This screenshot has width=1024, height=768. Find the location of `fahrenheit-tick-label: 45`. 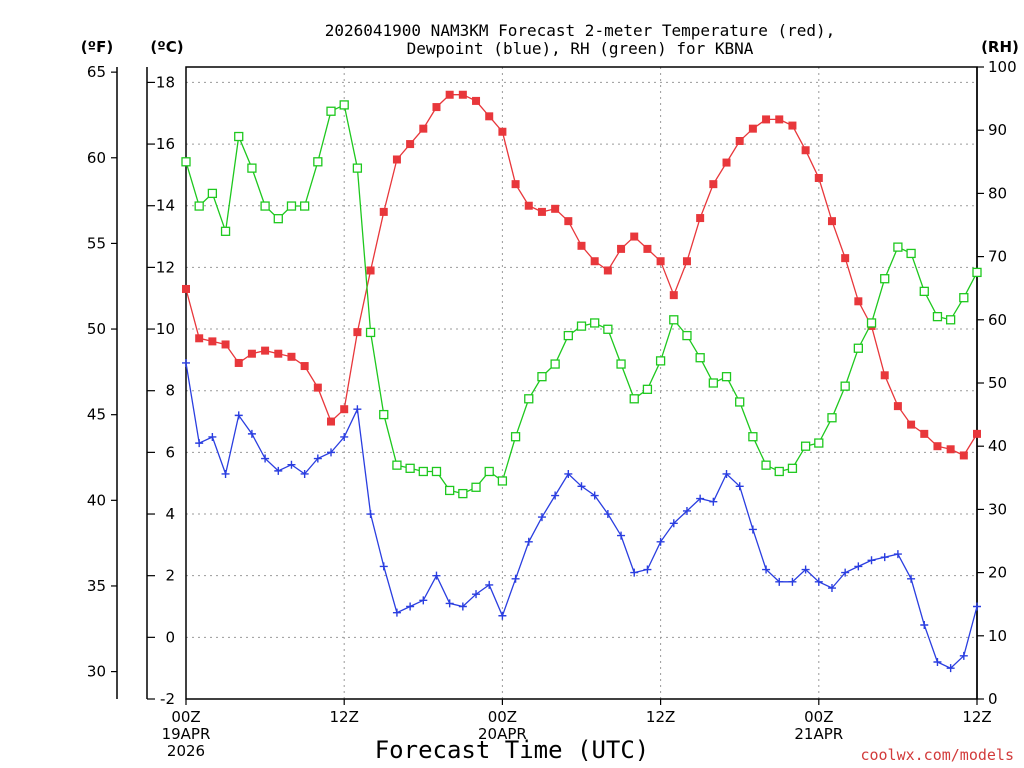

fahrenheit-tick-label: 45 is located at coordinates (96, 415).